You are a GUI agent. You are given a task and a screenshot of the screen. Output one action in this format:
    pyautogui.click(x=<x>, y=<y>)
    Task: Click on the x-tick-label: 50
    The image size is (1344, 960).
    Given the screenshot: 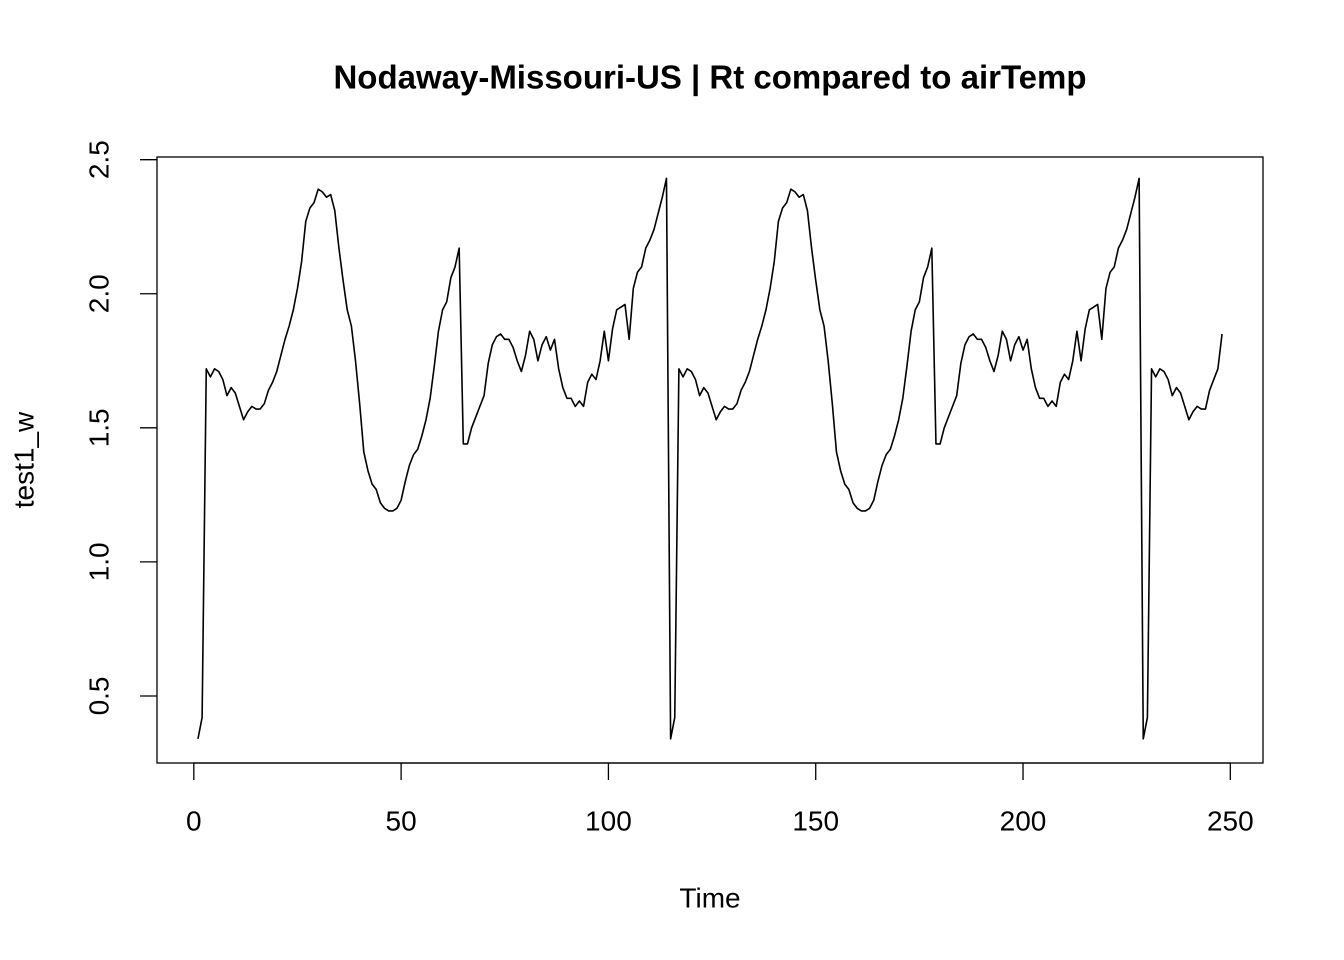 What is the action you would take?
    pyautogui.click(x=401, y=820)
    